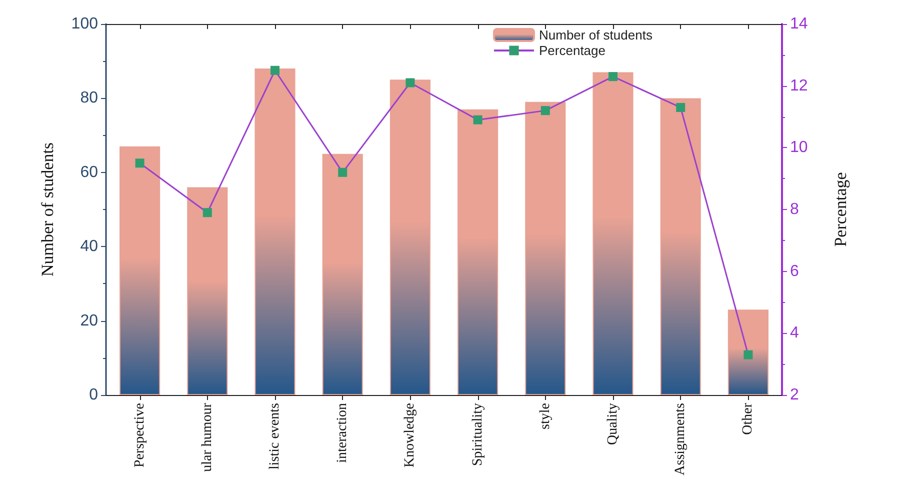 The width and height of the screenshot is (902, 492). What do you see at coordinates (596, 35) in the screenshot?
I see `legend-label: Number of students` at bounding box center [596, 35].